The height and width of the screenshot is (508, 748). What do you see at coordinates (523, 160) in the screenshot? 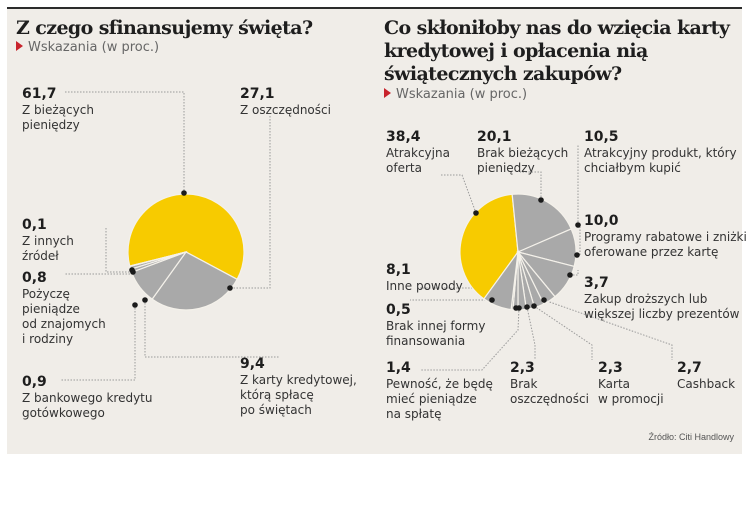
I see `label-text: Brak bieżących pieniędzy` at bounding box center [523, 160].